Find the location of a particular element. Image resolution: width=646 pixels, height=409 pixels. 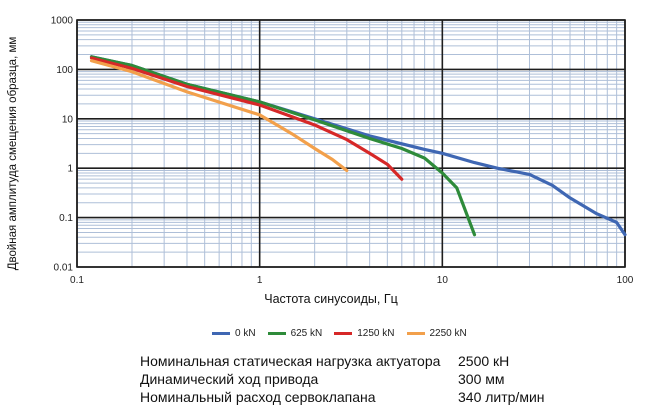

spec-value: 300 мм is located at coordinates (481, 379).